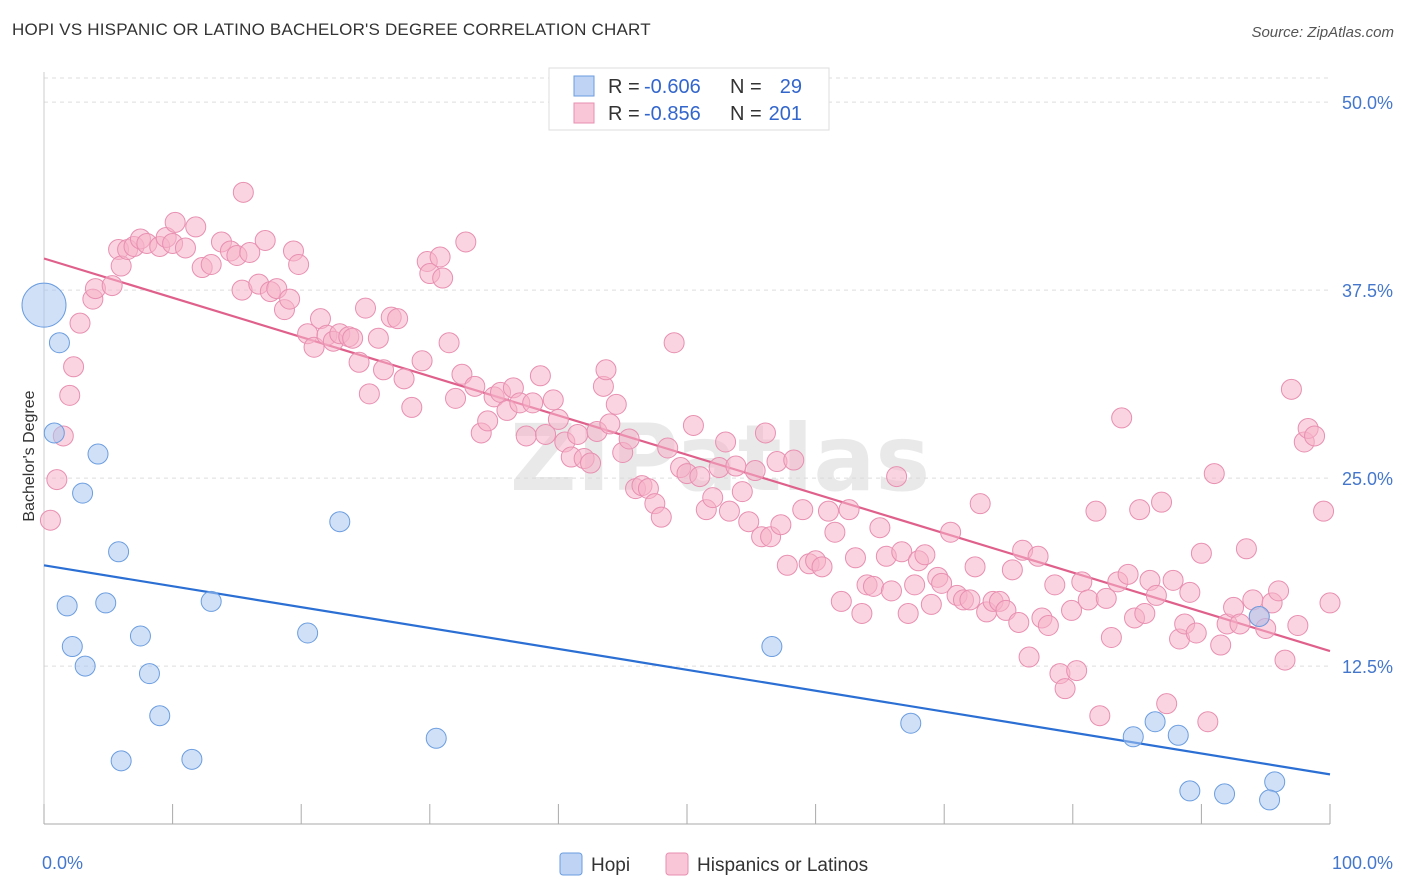 The height and width of the screenshot is (892, 1406). I want to click on legend-r-label-1: R =, so click(624, 114).